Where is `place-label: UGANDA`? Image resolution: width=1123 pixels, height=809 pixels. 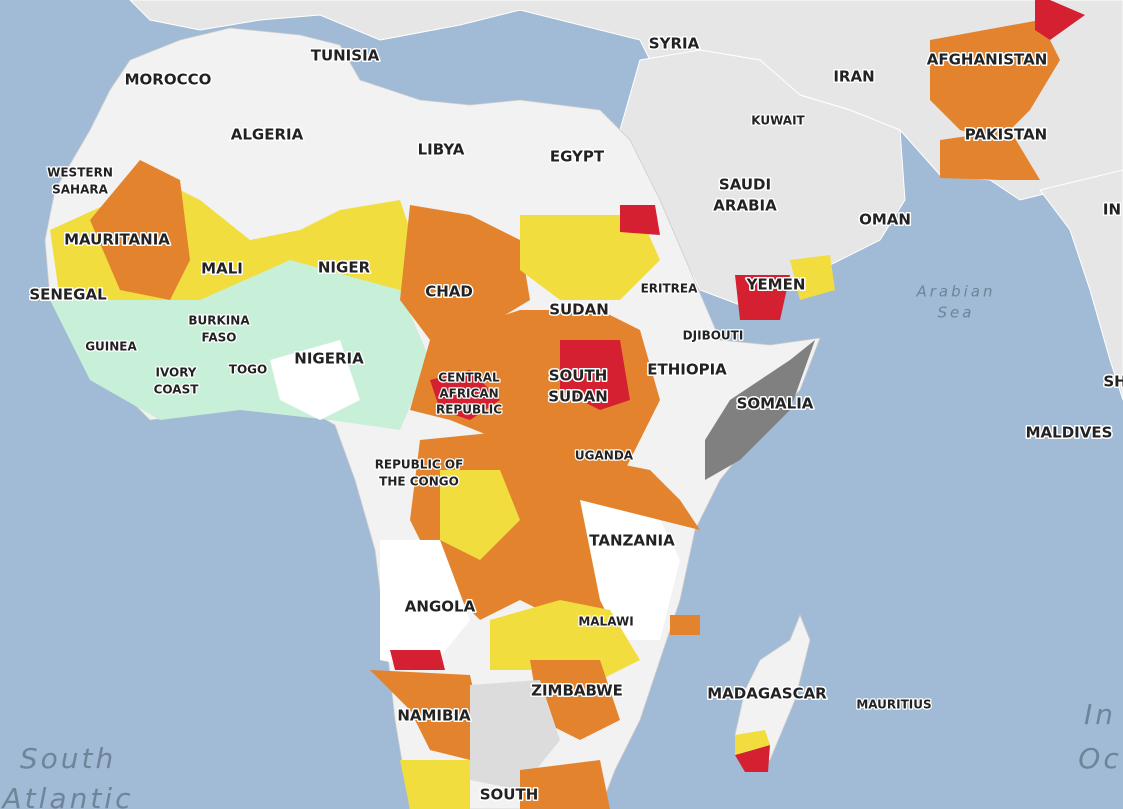
place-label: UGANDA is located at coordinates (604, 456).